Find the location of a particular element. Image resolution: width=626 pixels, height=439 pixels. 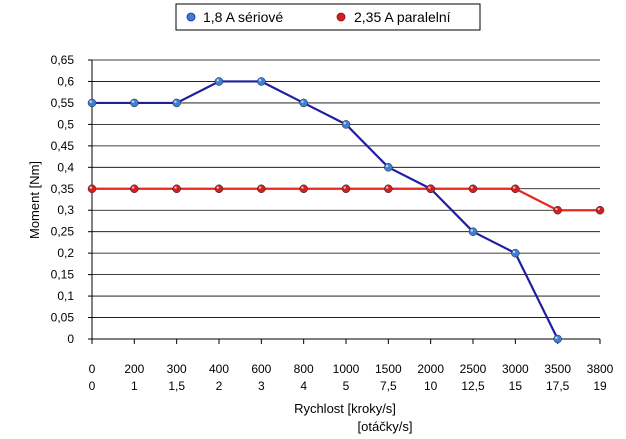

y-tick-label: 0,65 is located at coordinates (63, 60).